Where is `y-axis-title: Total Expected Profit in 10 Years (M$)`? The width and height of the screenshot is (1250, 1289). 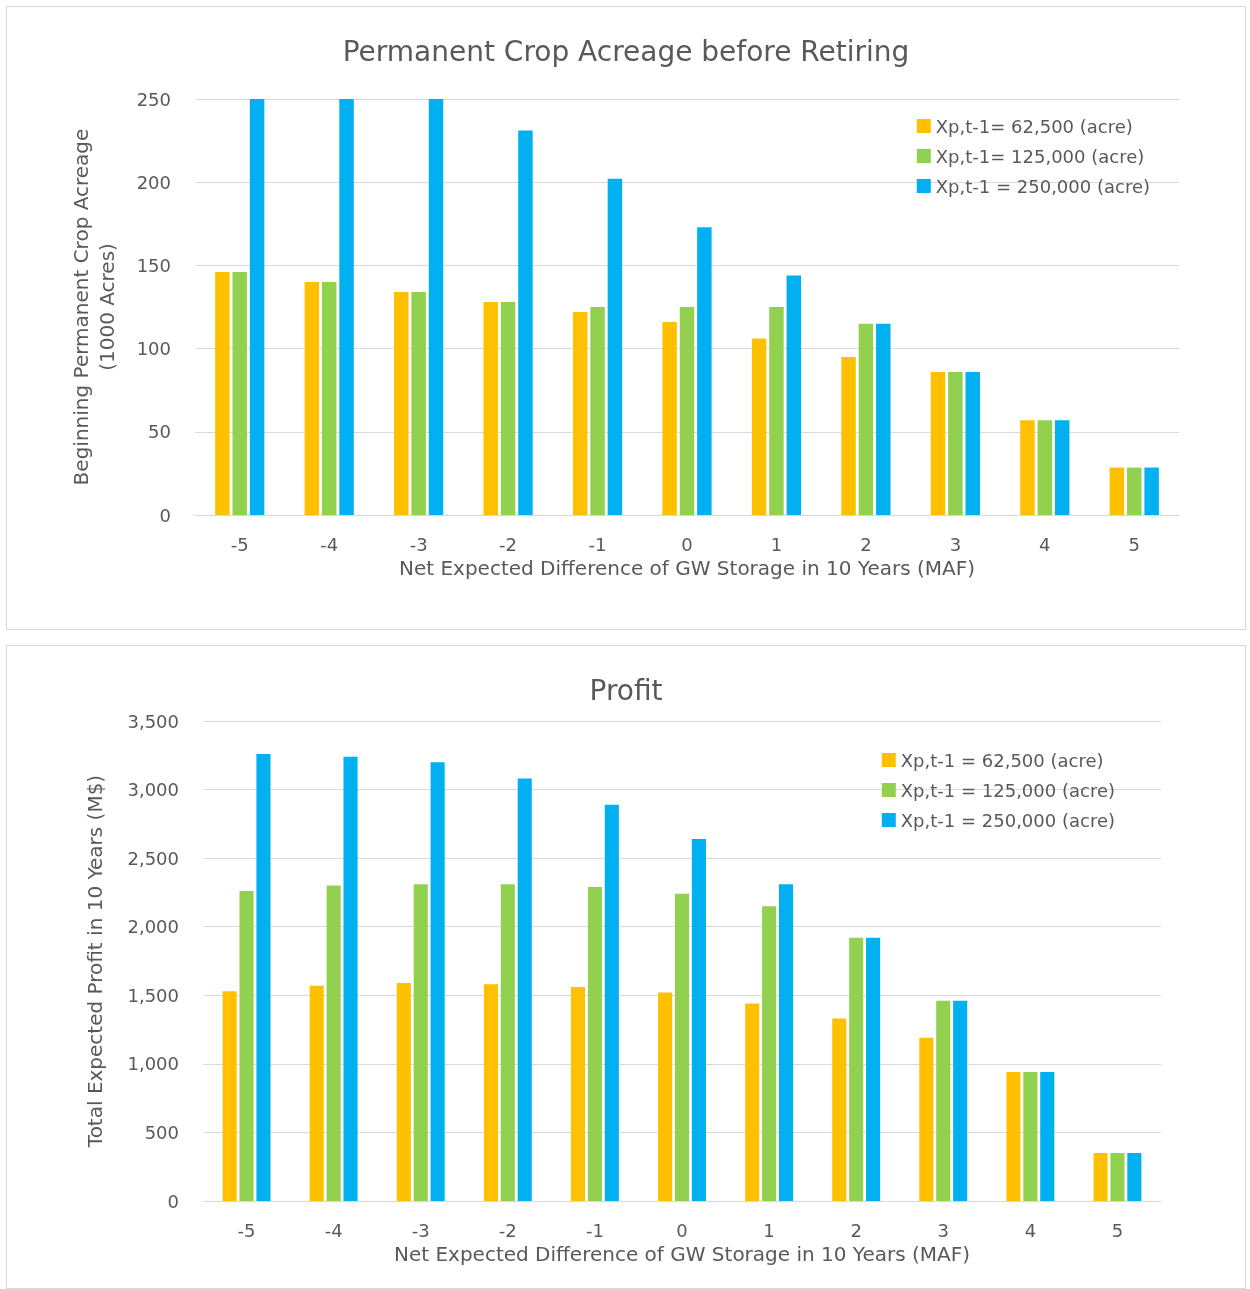 y-axis-title: Total Expected Profit in 10 Years (M$) is located at coordinates (95, 961).